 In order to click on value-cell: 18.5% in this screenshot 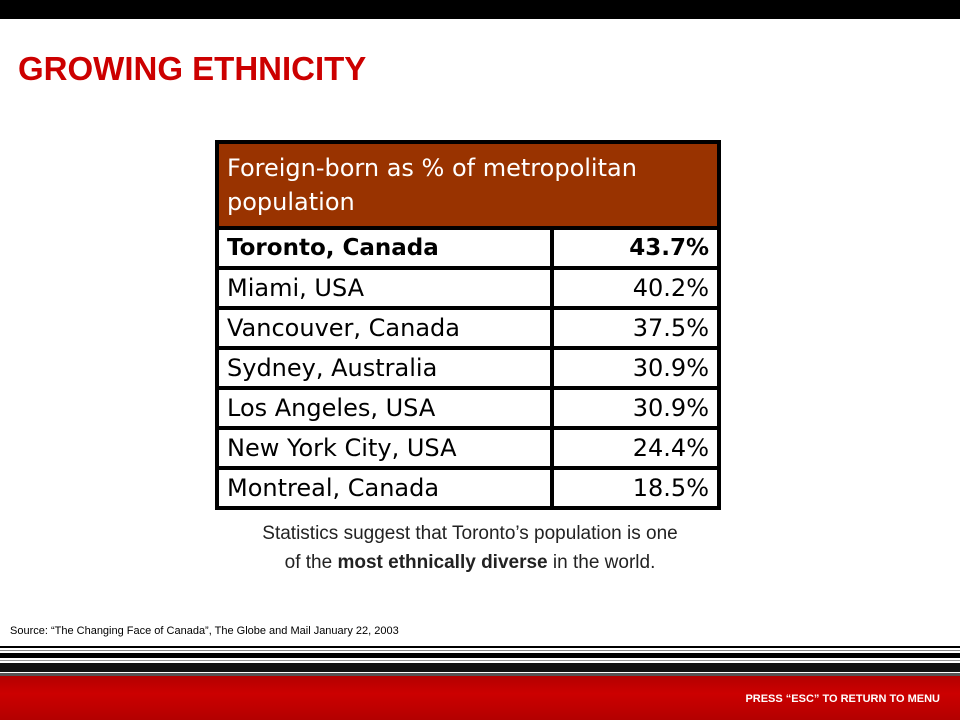, I will do `click(635, 488)`.